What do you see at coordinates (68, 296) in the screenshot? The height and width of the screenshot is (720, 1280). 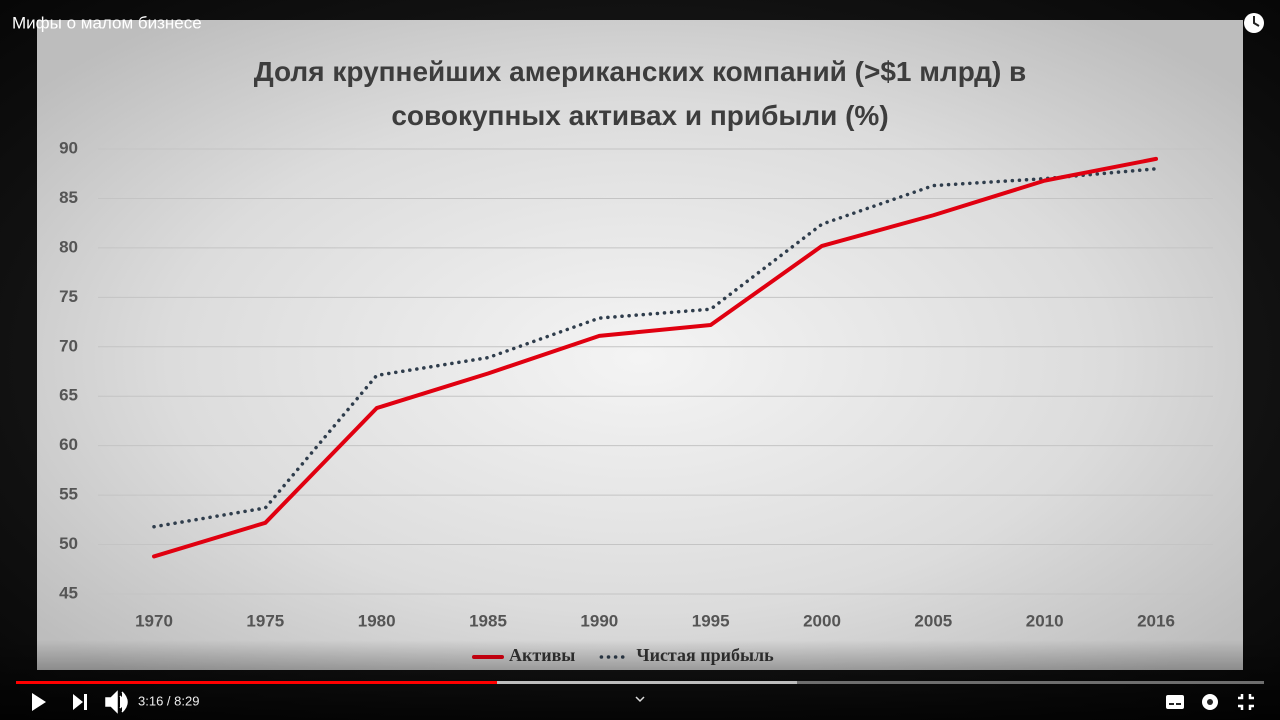 I see `y-tick-label: 75` at bounding box center [68, 296].